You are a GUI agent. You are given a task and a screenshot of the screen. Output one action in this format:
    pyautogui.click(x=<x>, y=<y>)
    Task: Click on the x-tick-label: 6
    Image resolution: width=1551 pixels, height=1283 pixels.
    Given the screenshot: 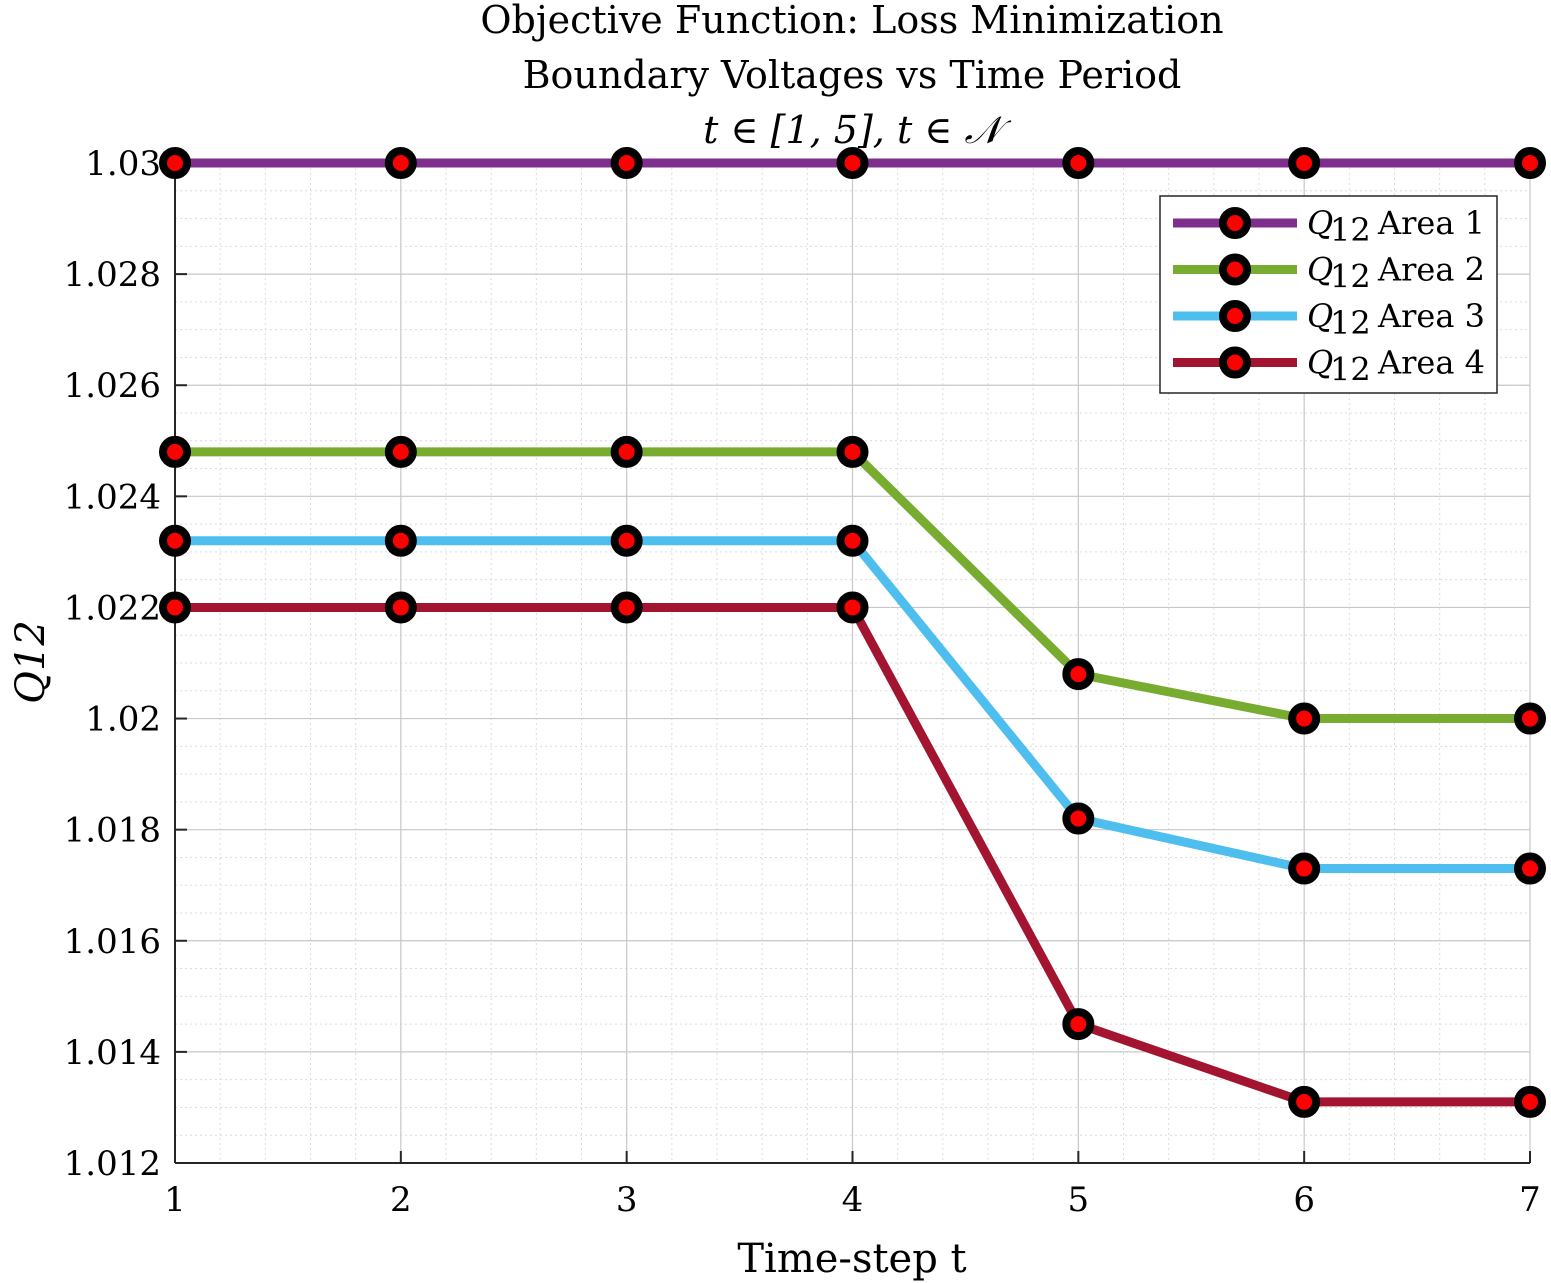 What is the action you would take?
    pyautogui.click(x=1304, y=1200)
    